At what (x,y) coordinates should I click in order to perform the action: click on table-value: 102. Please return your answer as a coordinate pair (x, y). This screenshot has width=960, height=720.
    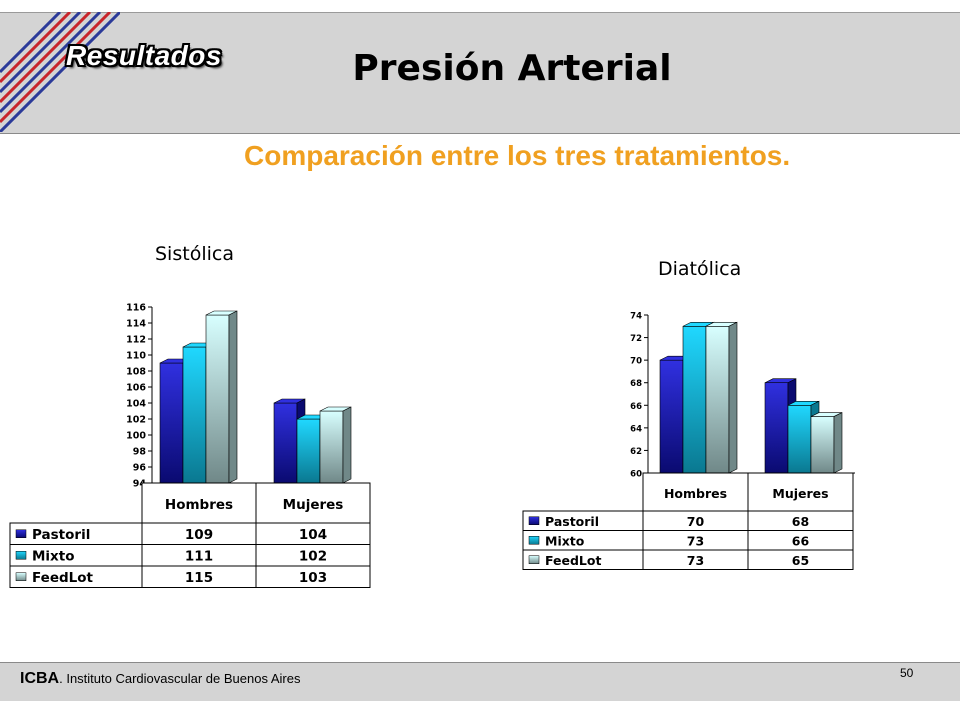
    Looking at the image, I should click on (313, 556).